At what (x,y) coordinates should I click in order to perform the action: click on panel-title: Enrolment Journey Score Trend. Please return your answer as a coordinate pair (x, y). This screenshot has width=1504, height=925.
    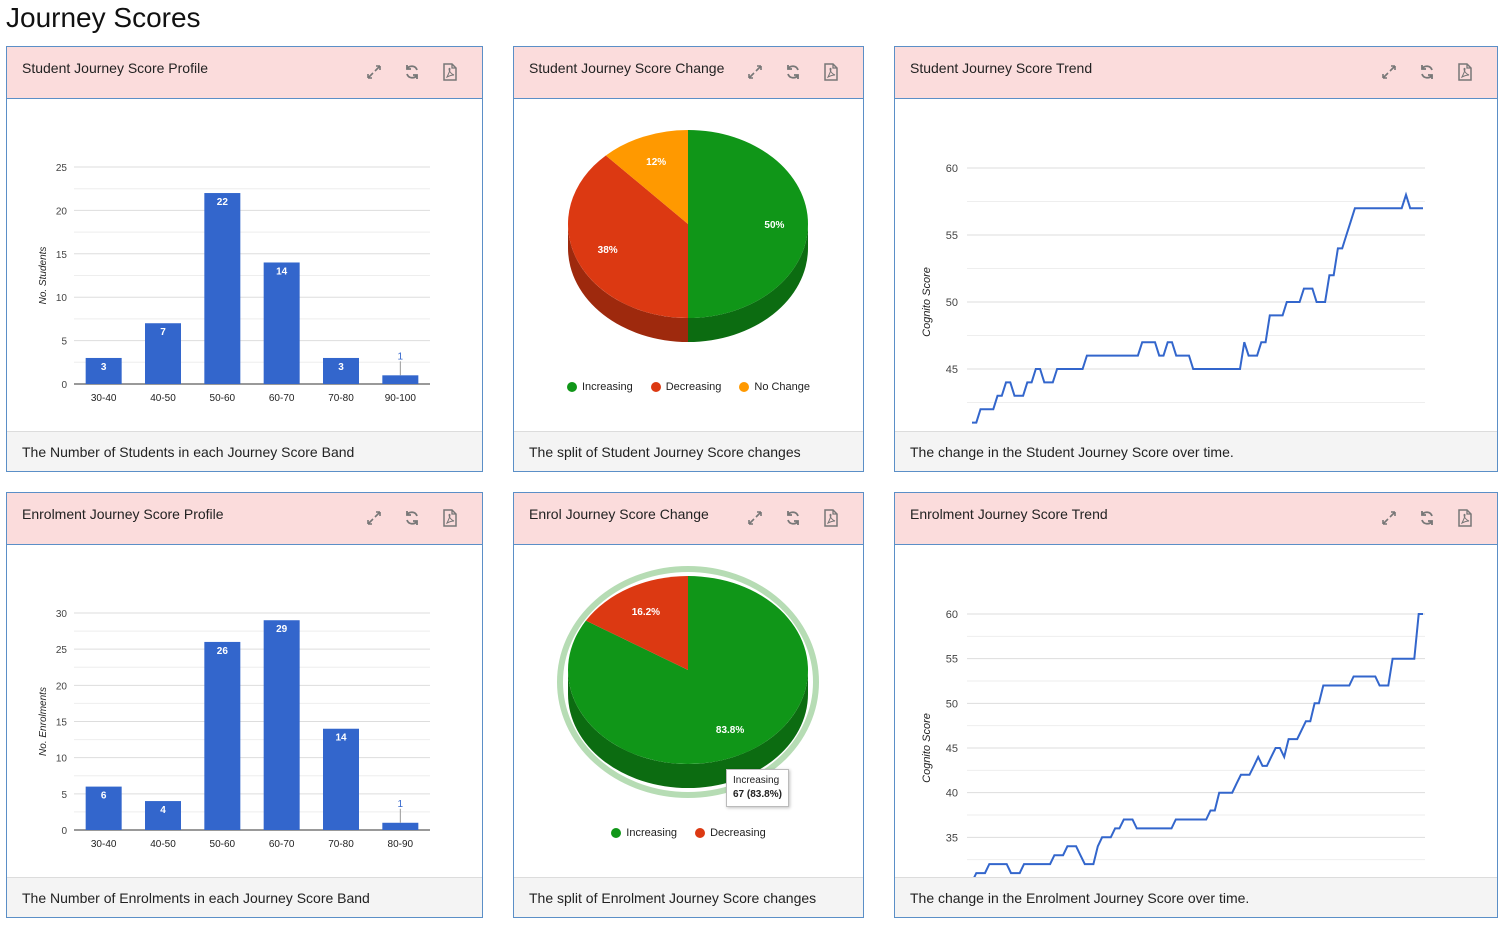
    Looking at the image, I should click on (1009, 514).